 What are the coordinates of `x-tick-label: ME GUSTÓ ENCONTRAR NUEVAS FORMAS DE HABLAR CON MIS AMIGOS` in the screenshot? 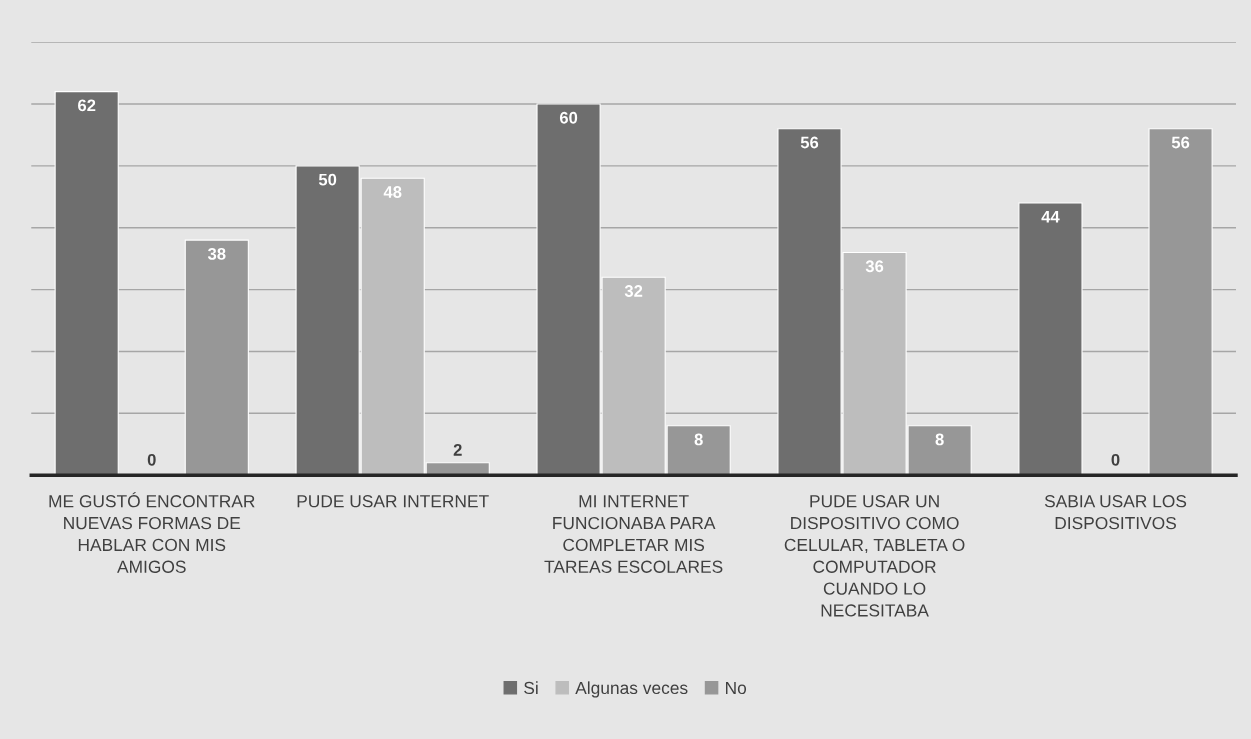 It's located at (152, 532).